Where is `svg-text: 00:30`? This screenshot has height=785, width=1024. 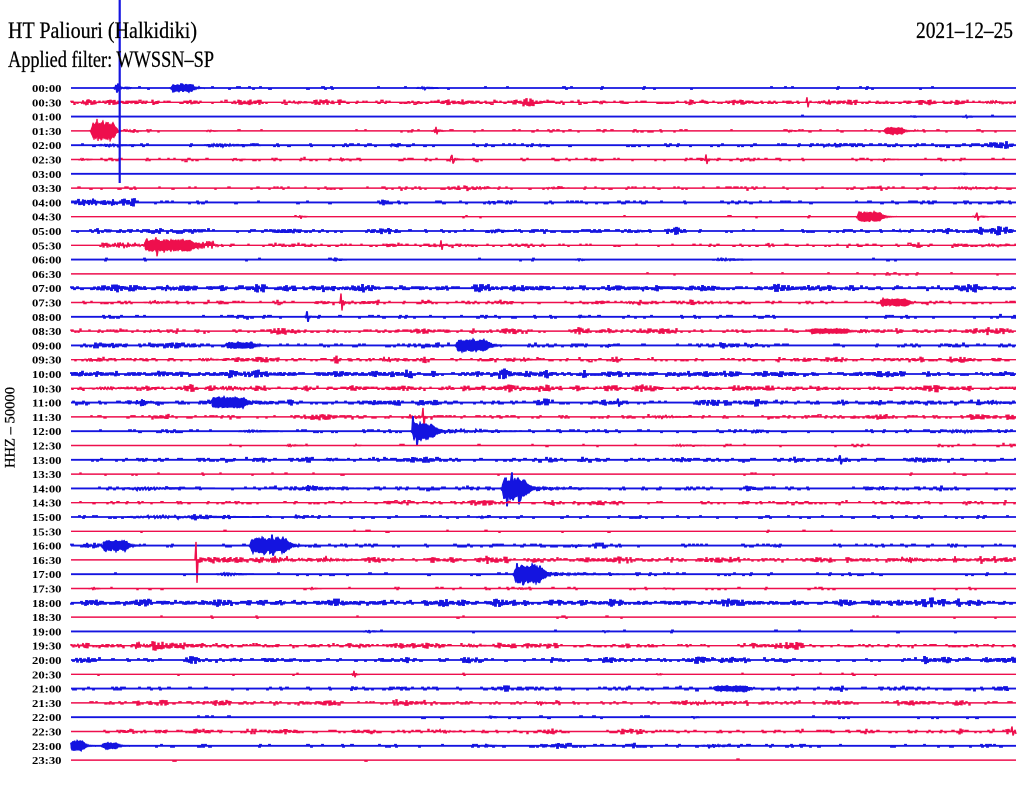
svg-text: 00:30 is located at coordinates (47, 103).